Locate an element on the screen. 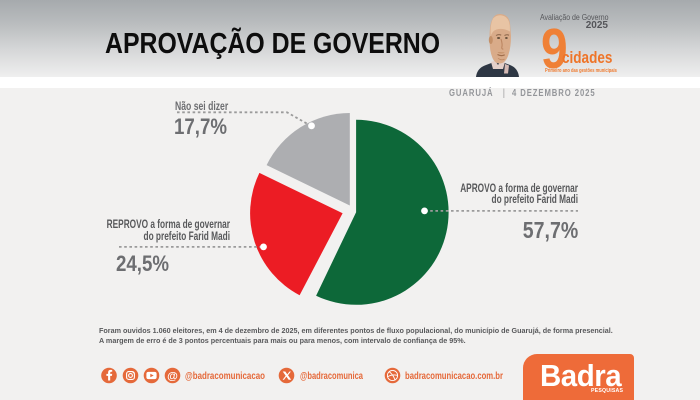 The height and width of the screenshot is (400, 700). svg-text: @badracomunicacao is located at coordinates (225, 376).